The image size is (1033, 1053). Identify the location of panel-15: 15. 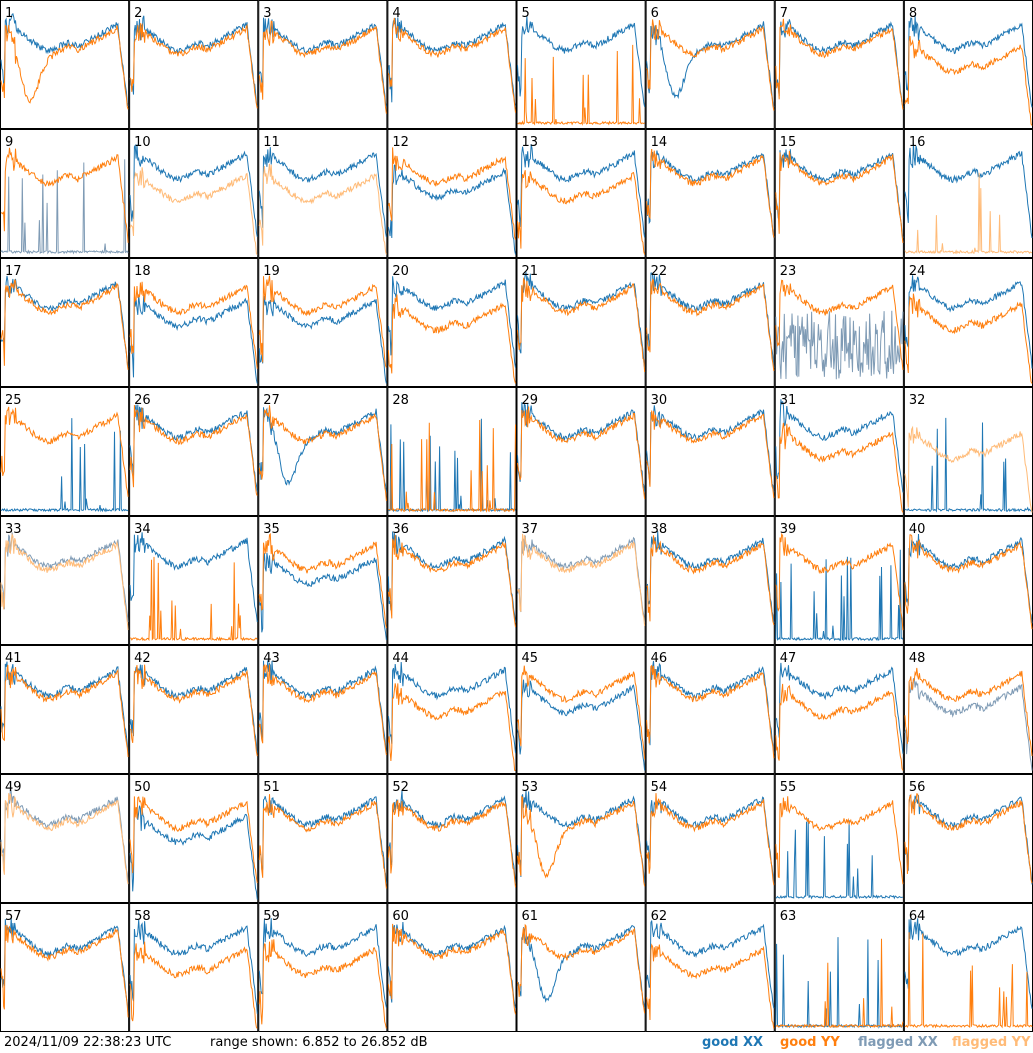
(839, 193).